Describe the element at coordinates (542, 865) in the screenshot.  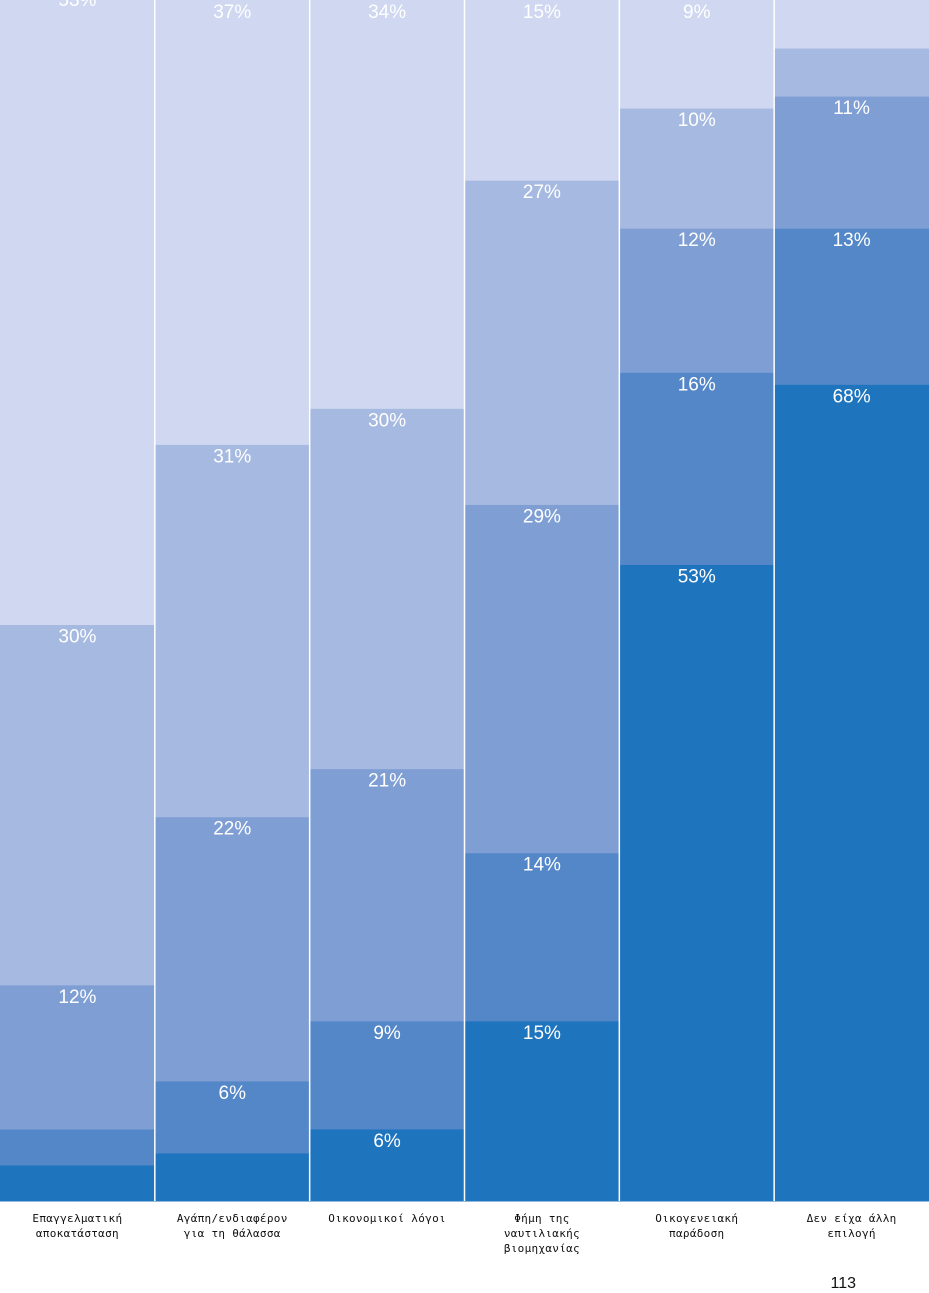
I see `data-label: 14%` at that location.